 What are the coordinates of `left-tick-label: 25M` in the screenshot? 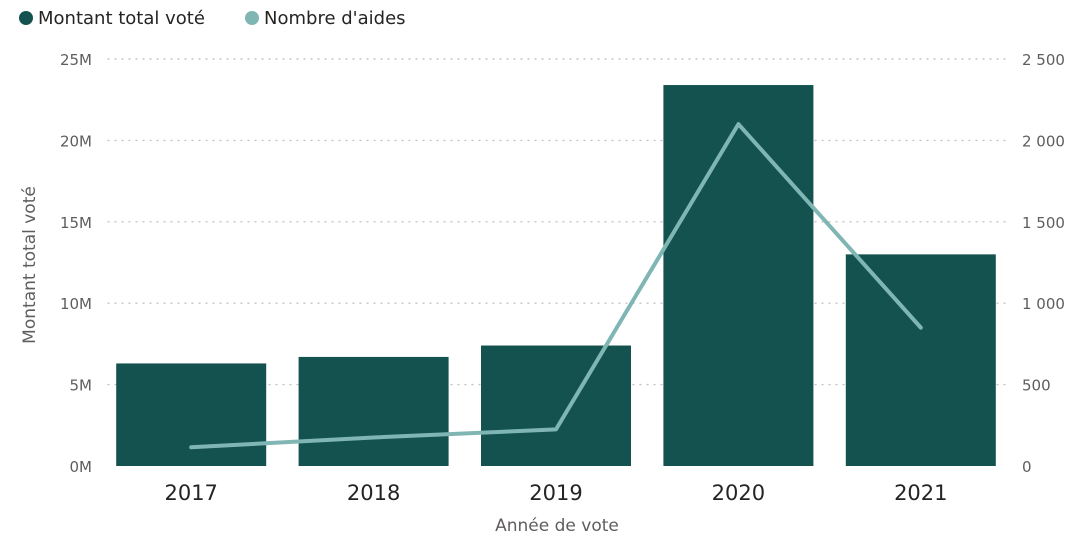 It's located at (76, 60).